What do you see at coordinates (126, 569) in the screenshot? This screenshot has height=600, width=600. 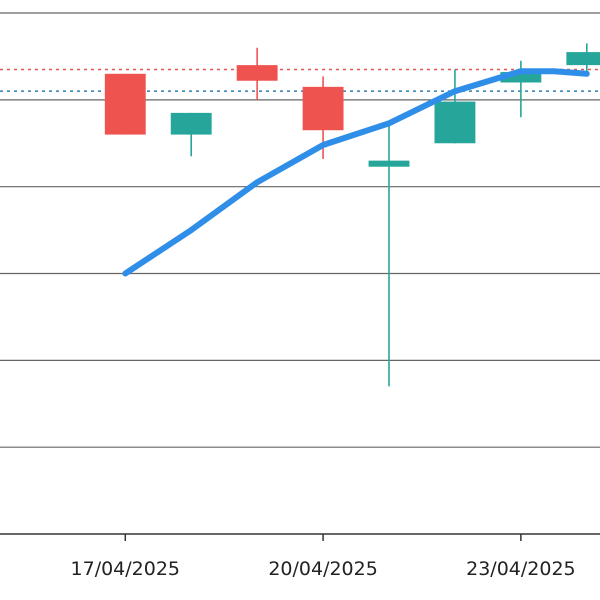 I see `x-tick-label: 17/04/2025` at bounding box center [126, 569].